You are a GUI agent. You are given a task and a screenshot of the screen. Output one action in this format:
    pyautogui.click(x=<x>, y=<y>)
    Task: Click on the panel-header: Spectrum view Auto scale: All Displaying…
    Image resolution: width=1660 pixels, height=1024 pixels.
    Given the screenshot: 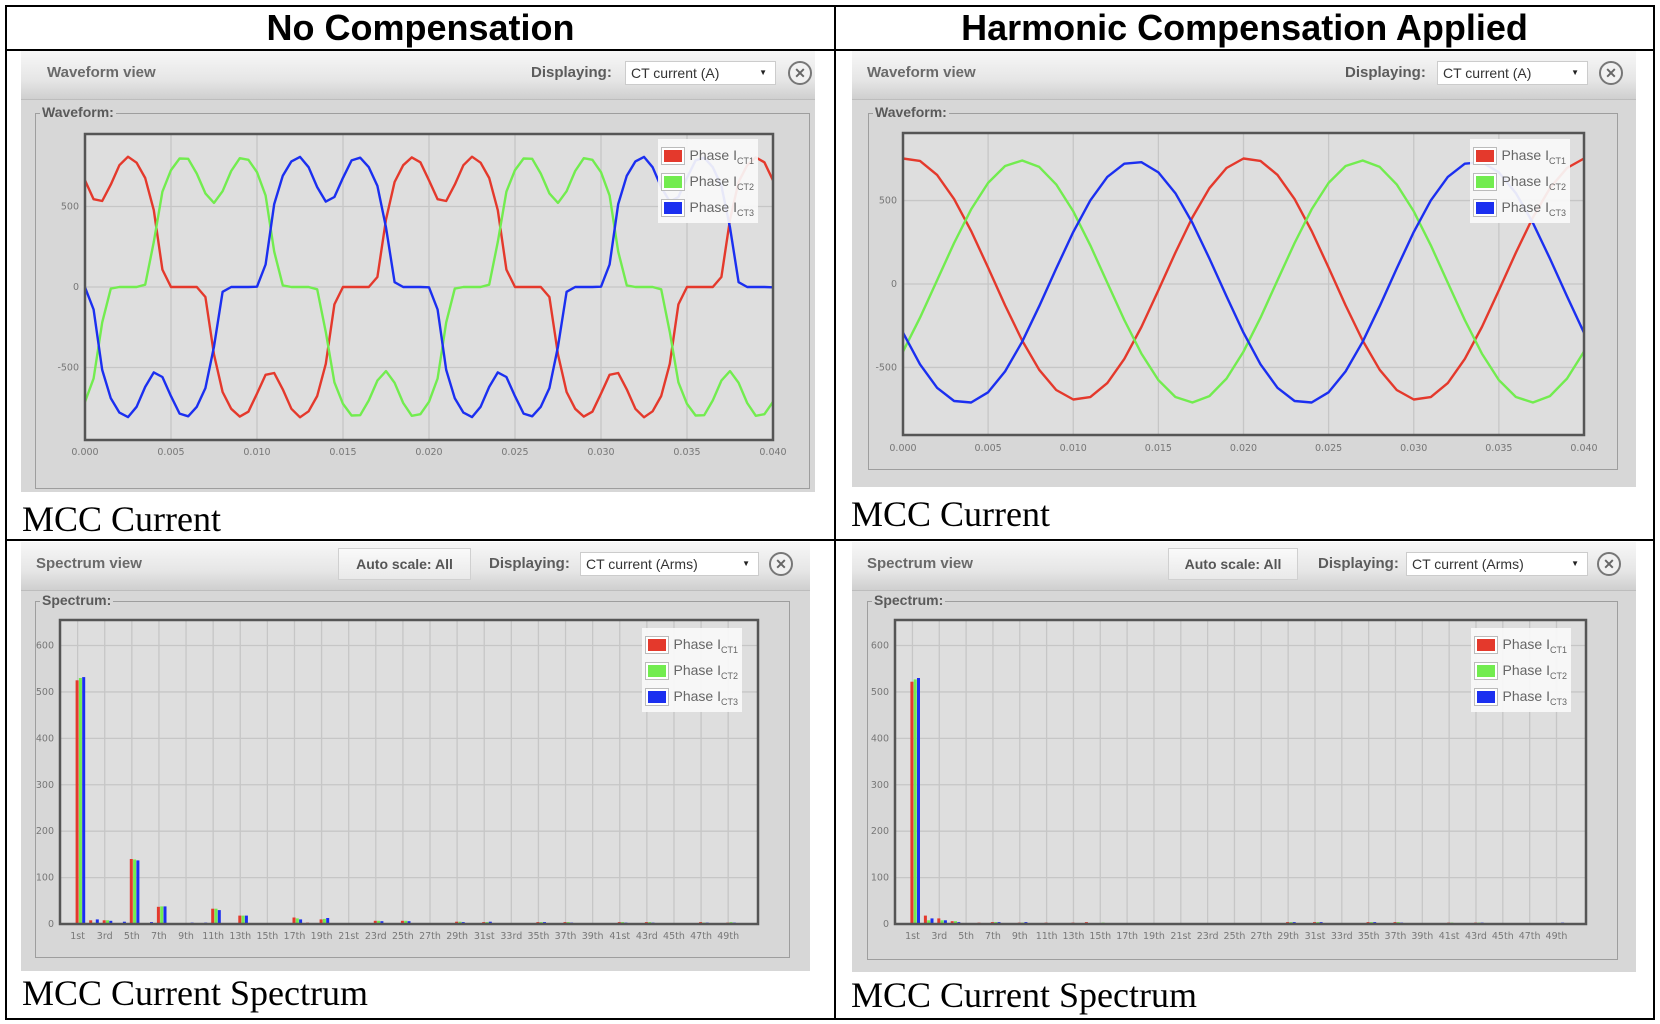 What is the action you would take?
    pyautogui.click(x=415, y=566)
    